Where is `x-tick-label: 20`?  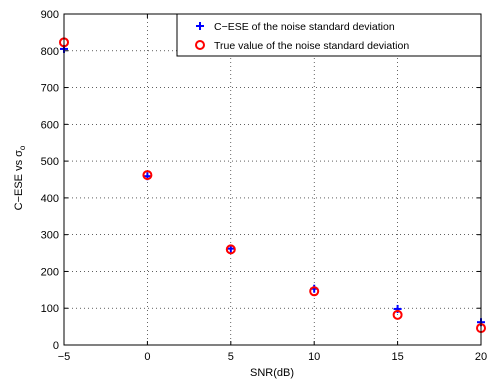
x-tick-label: 20 is located at coordinates (481, 357).